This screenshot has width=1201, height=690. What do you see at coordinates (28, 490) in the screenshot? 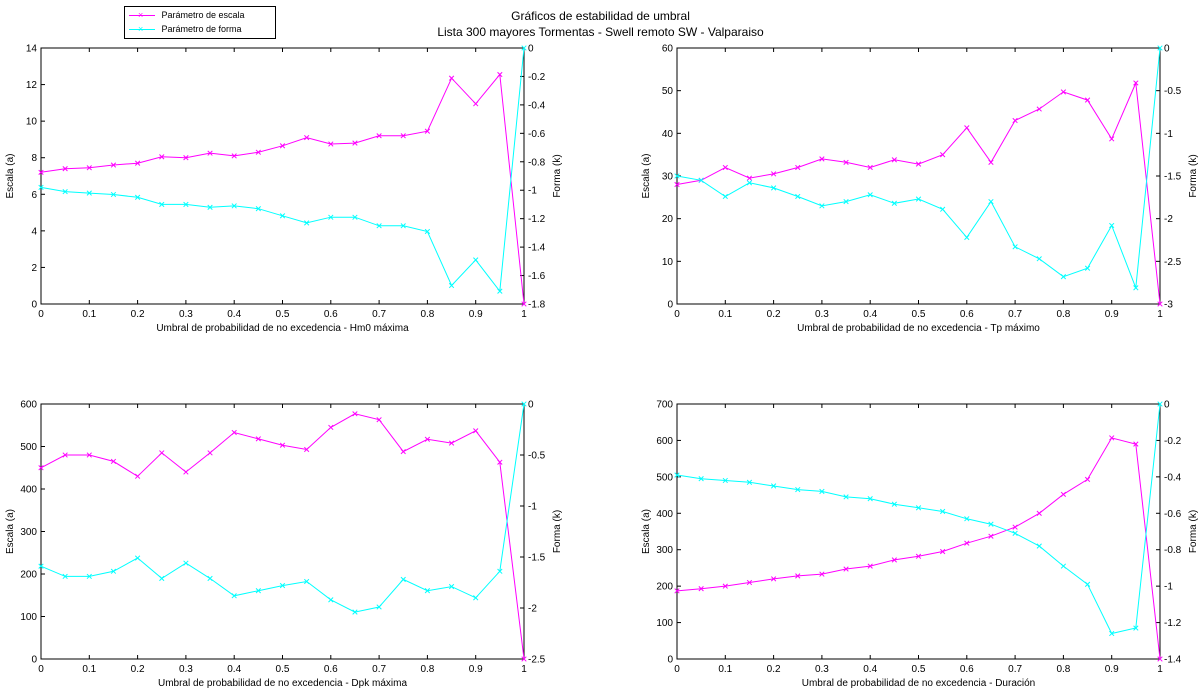
I see `y-tick-label: 400` at bounding box center [28, 490].